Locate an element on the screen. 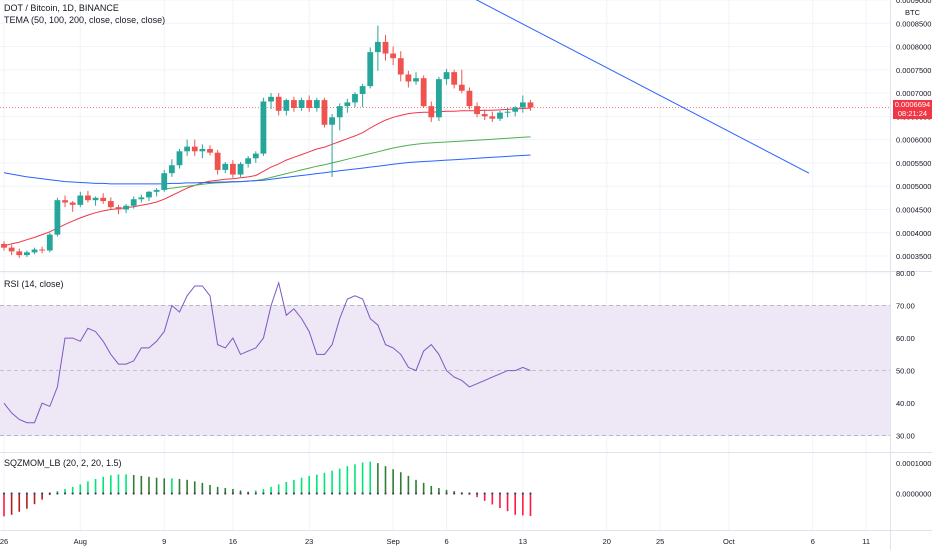 The image size is (932, 555). time-axis-label: 13 is located at coordinates (523, 541).